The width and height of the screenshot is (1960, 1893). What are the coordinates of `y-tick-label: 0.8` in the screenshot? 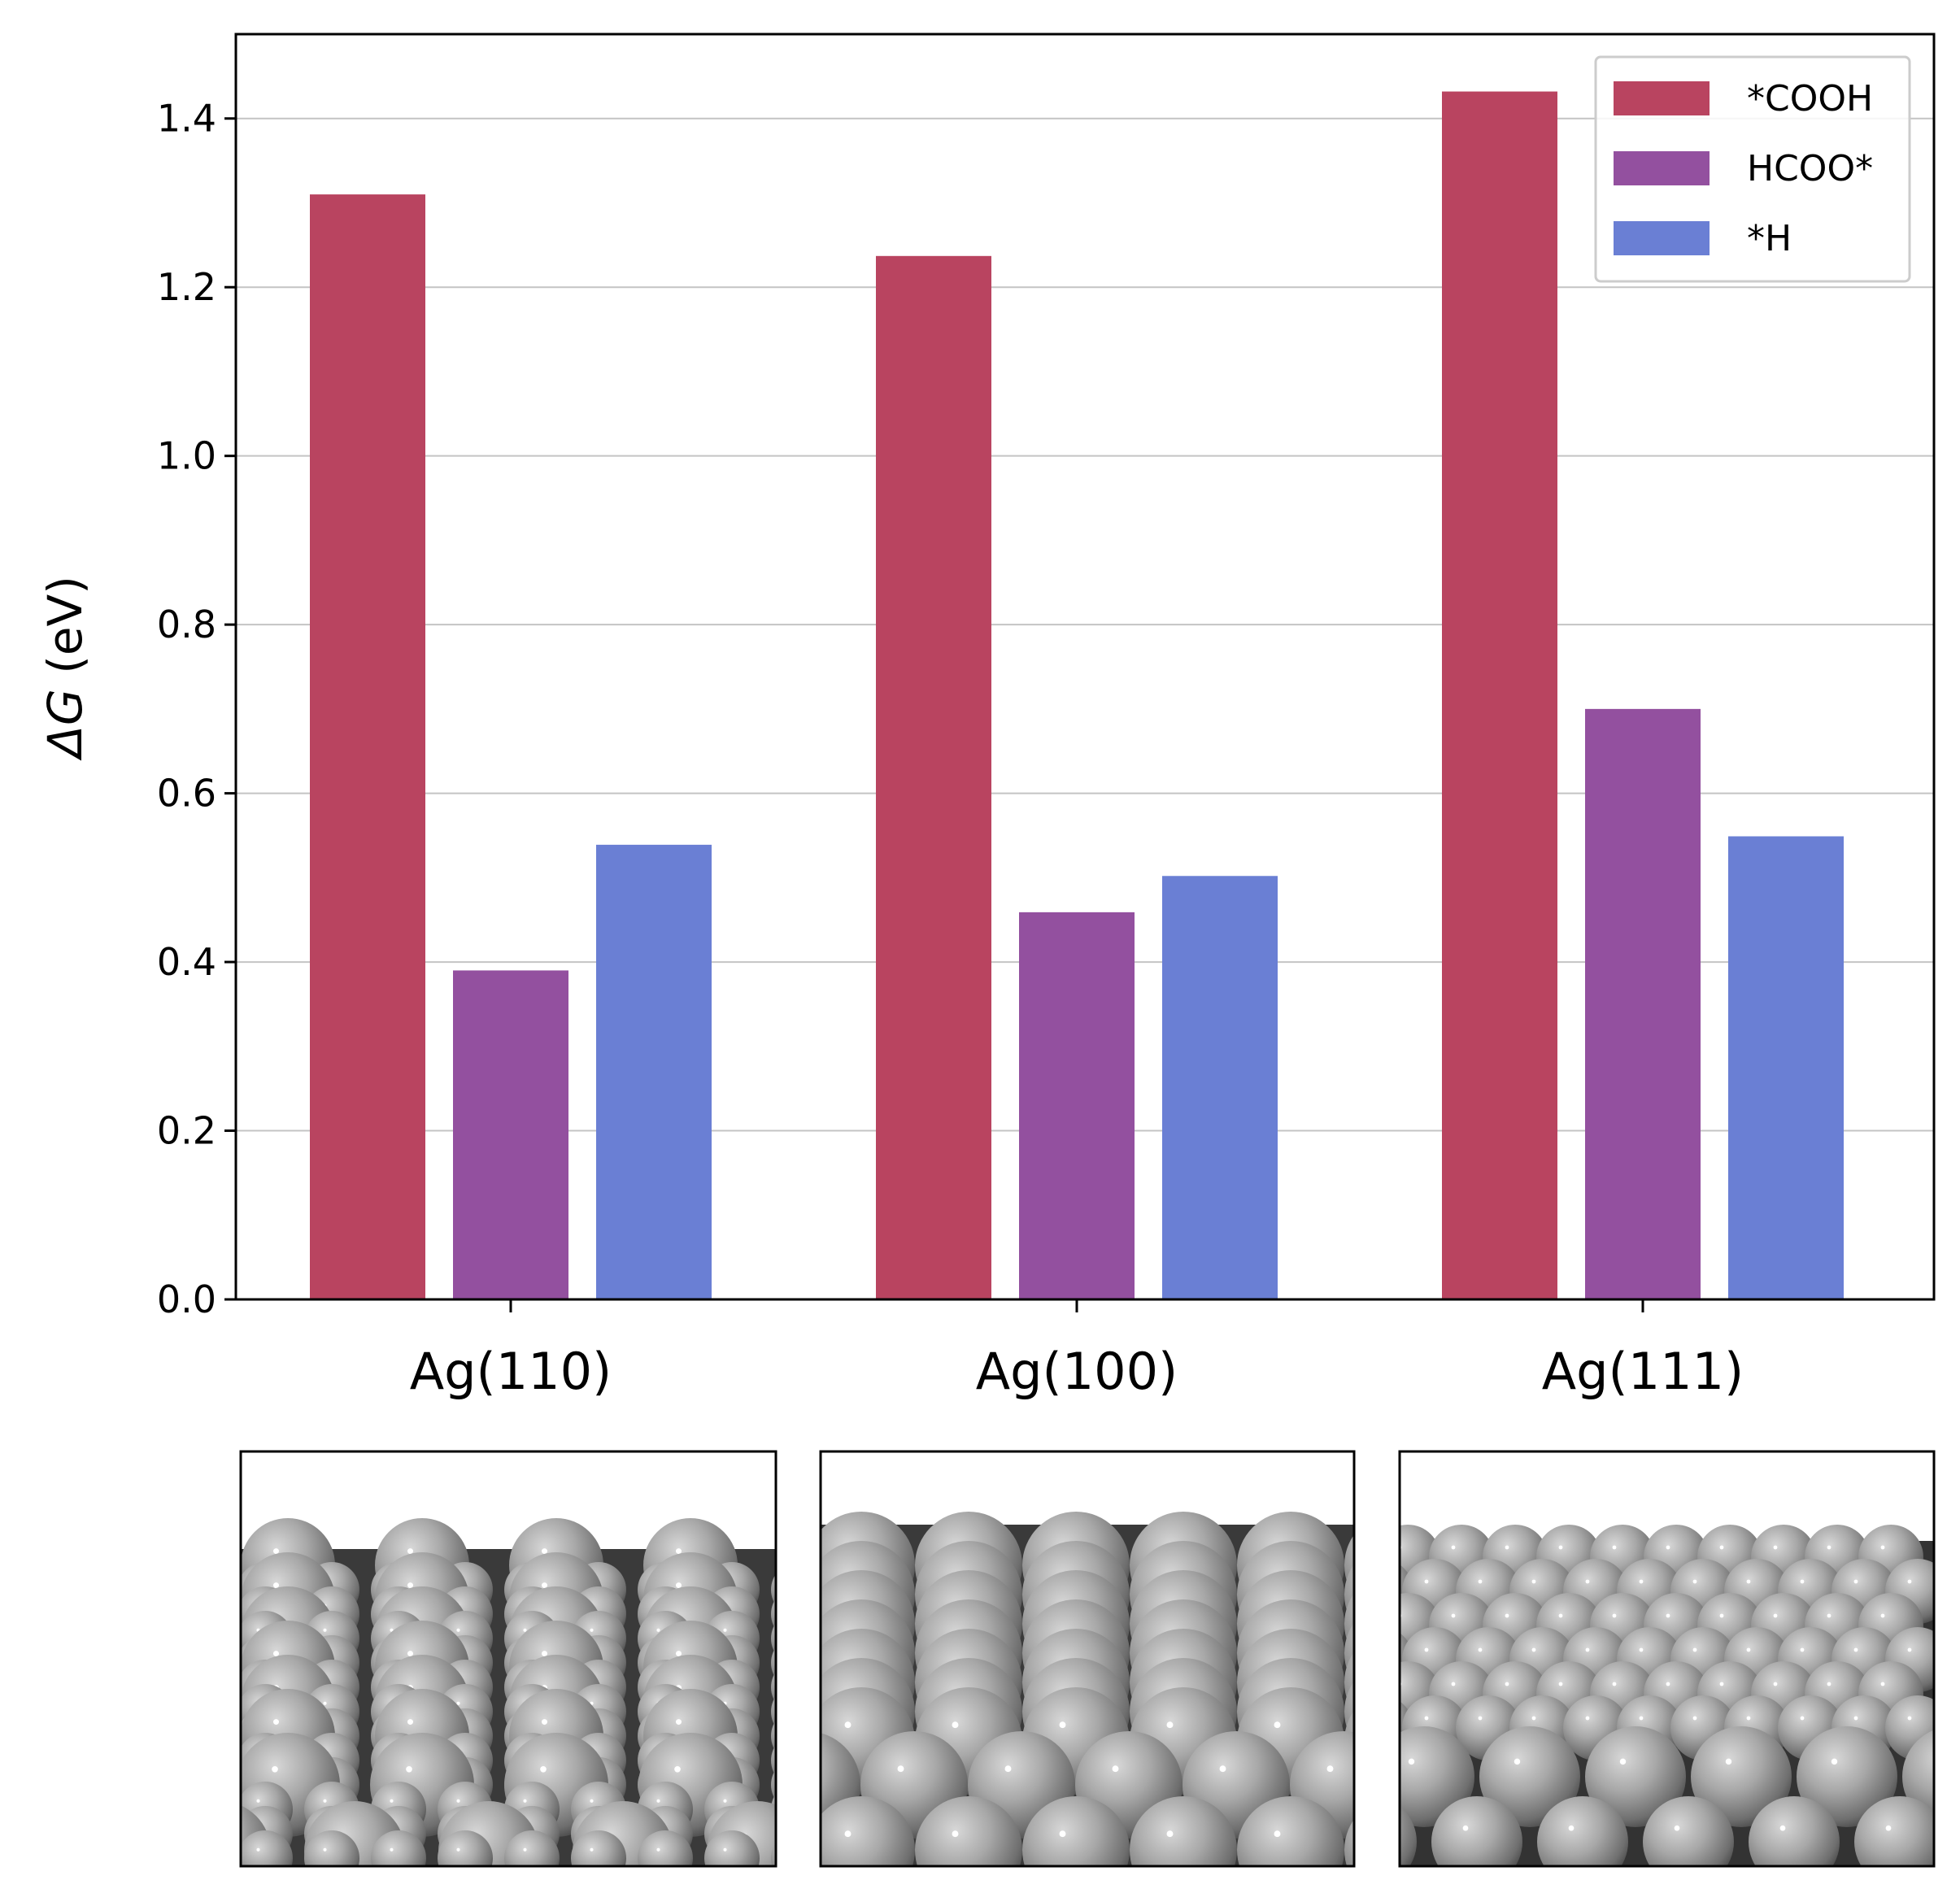 It's located at (186, 624).